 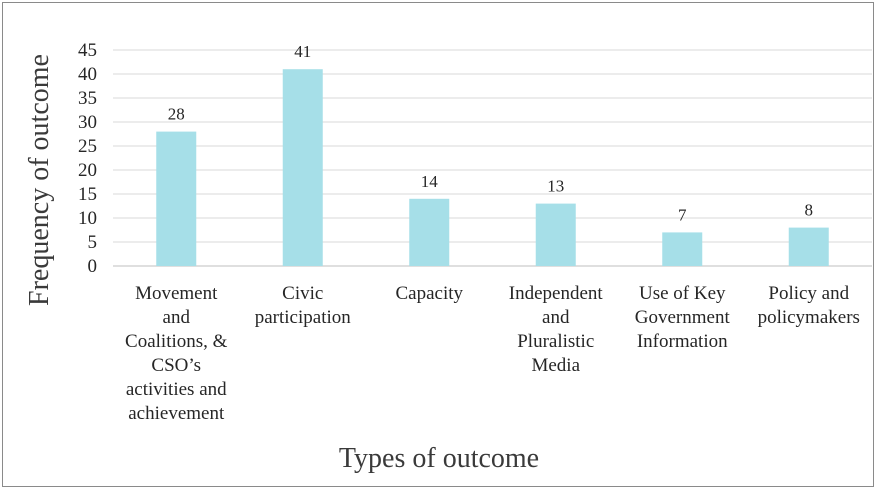 I want to click on y-tick-label: 0, so click(x=93, y=266).